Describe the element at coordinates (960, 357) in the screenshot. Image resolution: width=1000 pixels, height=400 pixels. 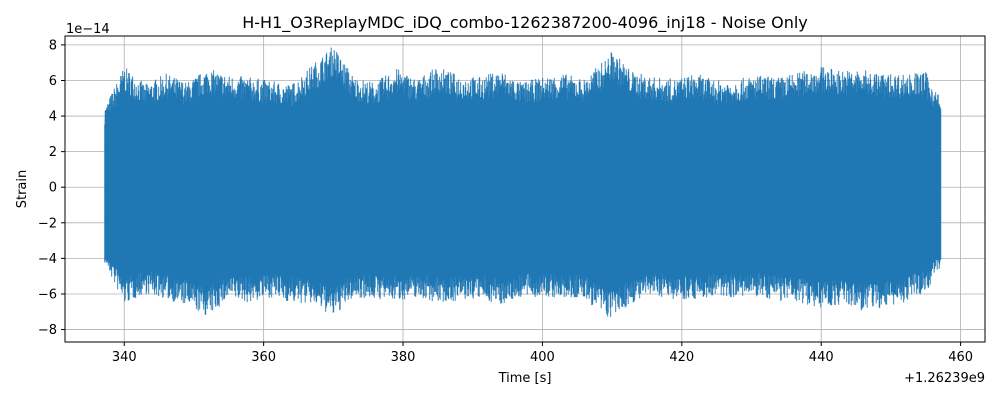
I see `x-tick-label: 460` at that location.